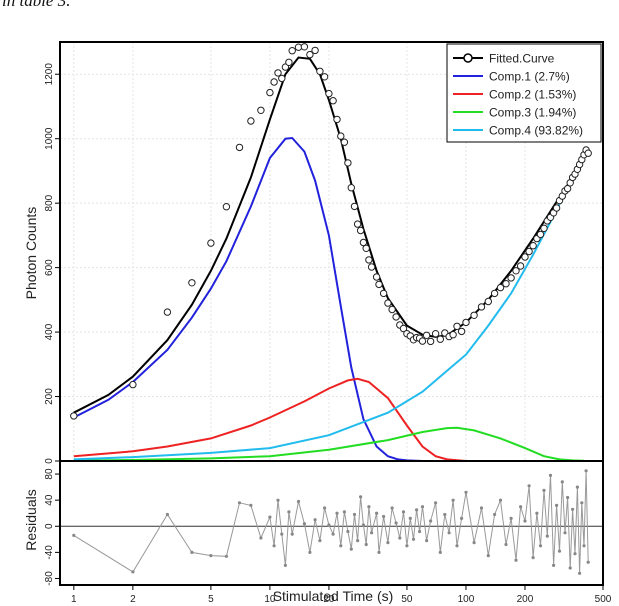  I want to click on legend-label-0: Fitted.Curve, so click(522, 59).